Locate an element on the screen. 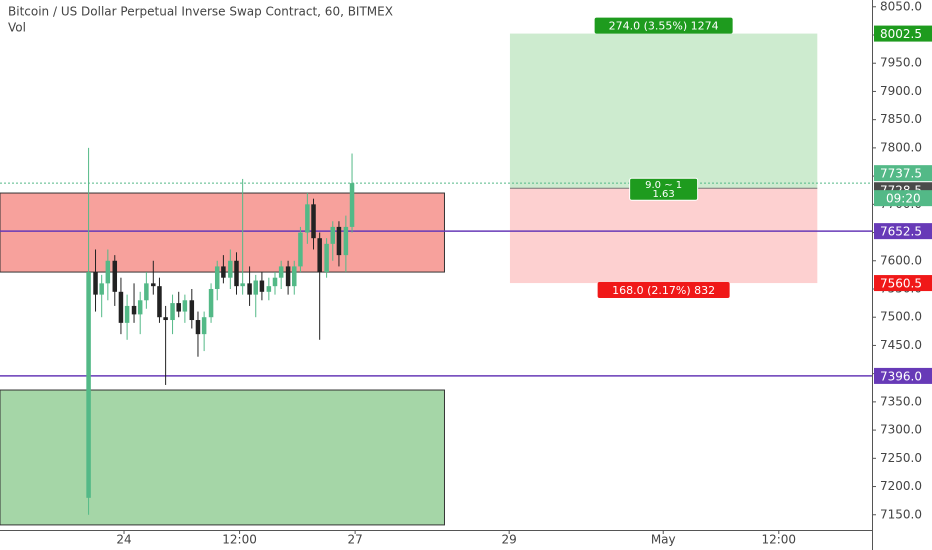 Image resolution: width=932 pixels, height=550 pixels. countdown-box is located at coordinates (903, 198).